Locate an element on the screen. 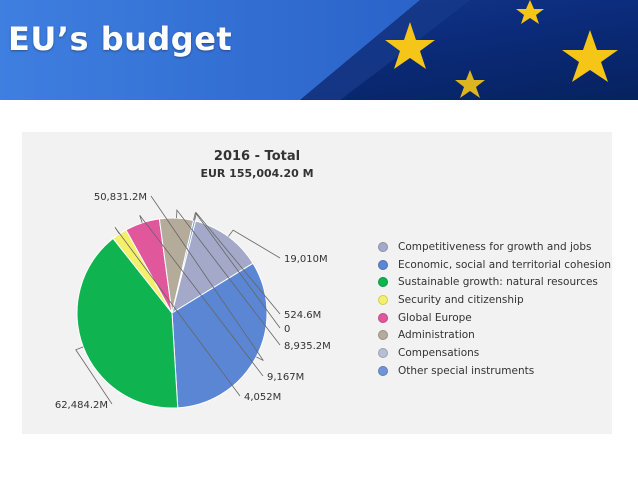  legend-label: Global Europe is located at coordinates (435, 317).